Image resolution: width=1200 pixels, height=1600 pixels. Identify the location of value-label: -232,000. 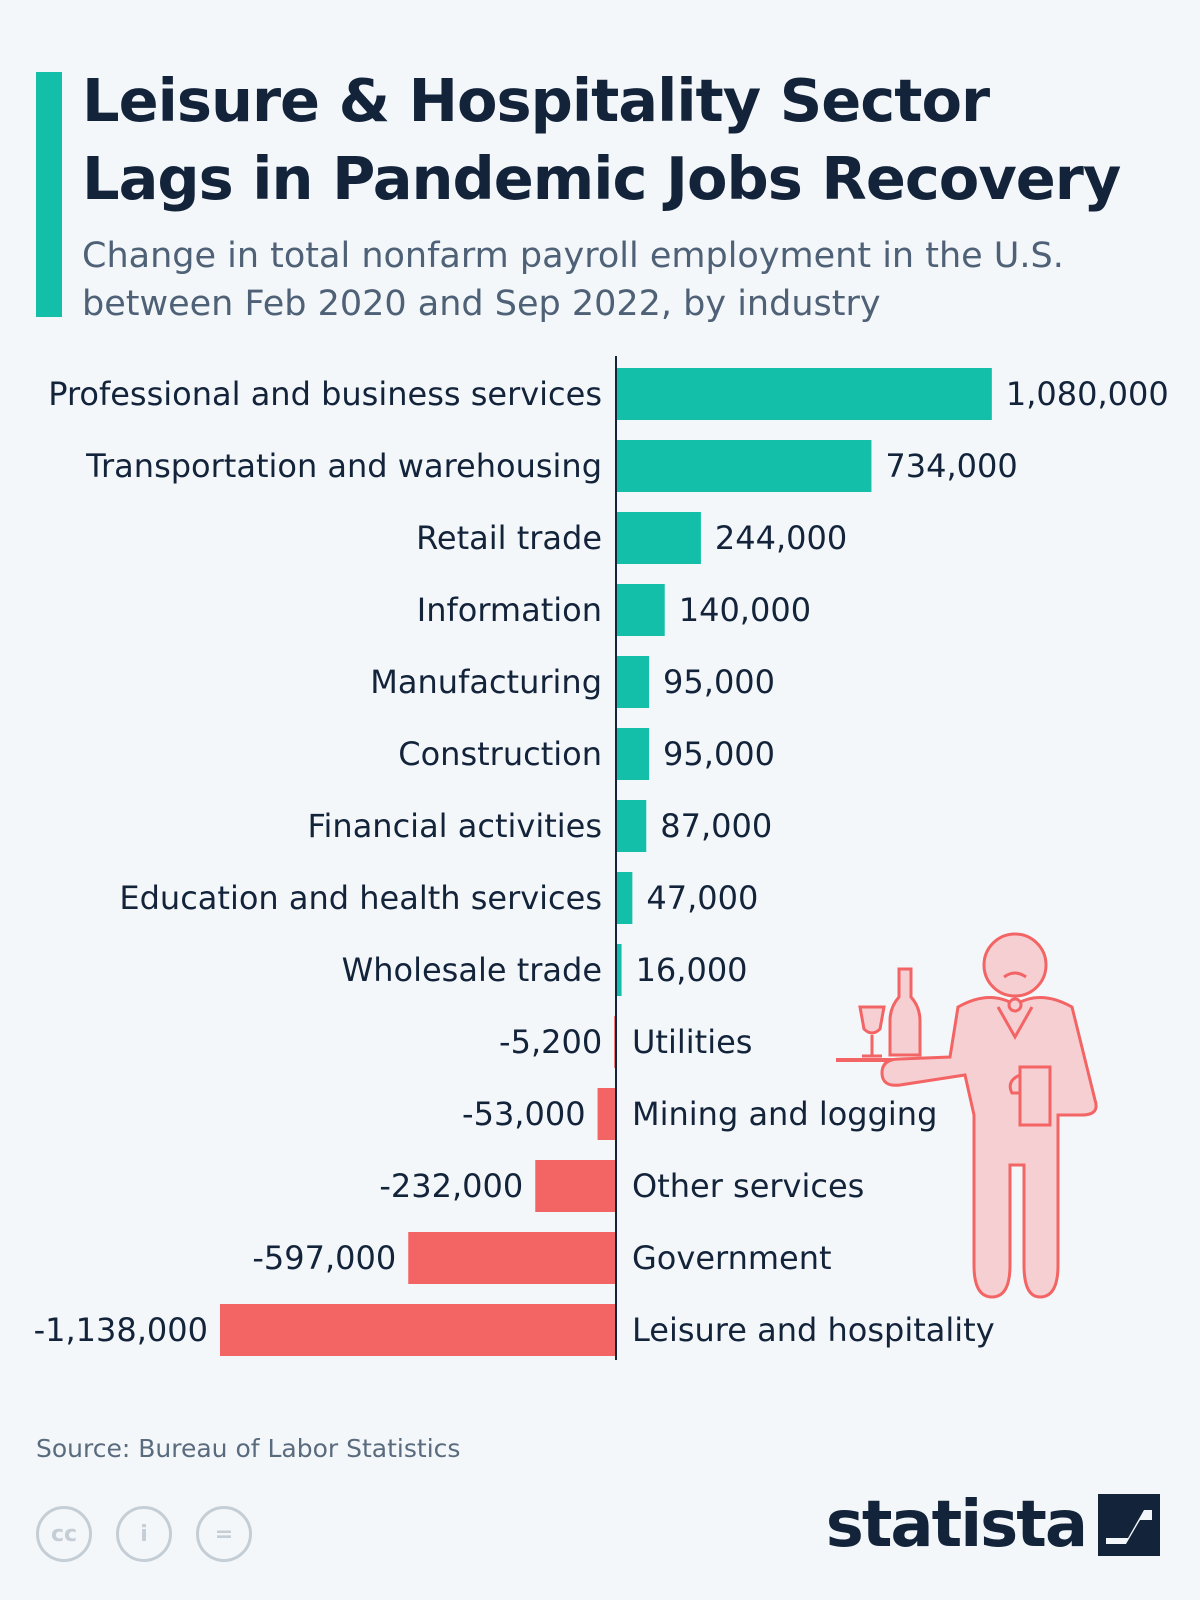
(451, 1186).